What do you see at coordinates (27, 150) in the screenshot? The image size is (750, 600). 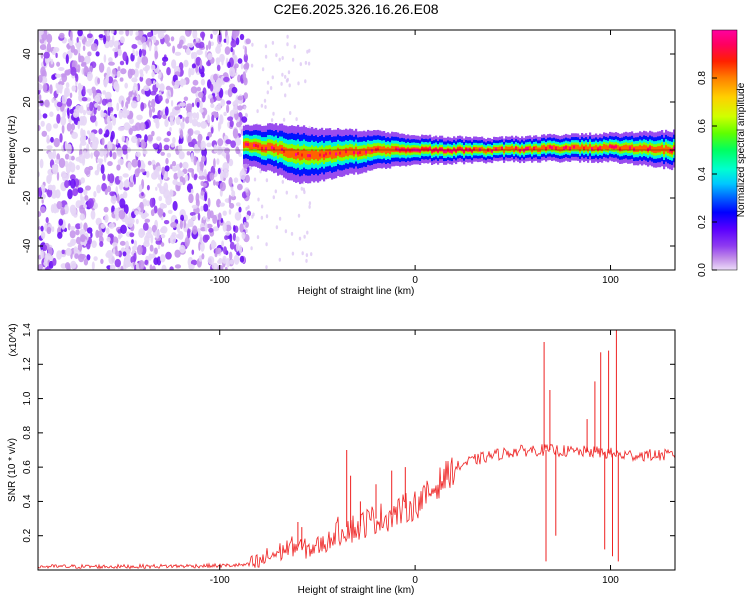 I see `y-tick-label: 0` at bounding box center [27, 150].